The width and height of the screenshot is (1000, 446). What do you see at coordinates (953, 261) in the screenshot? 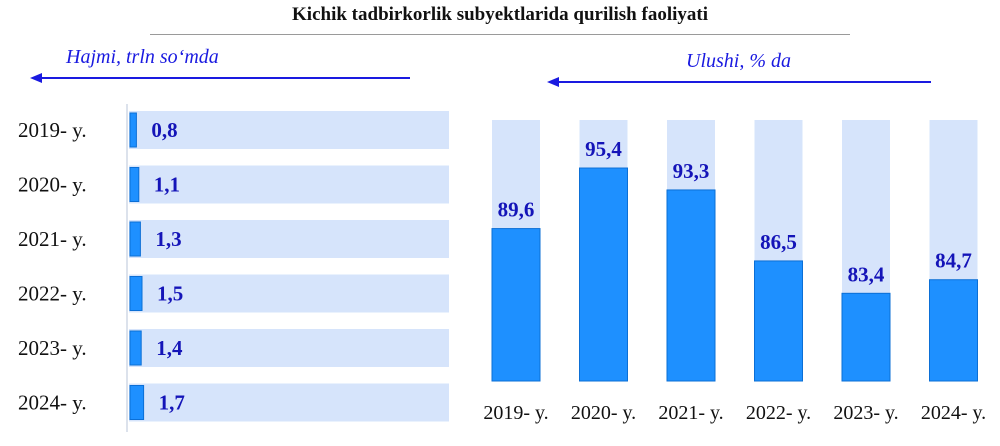
I see `data-label: 84,7` at bounding box center [953, 261].